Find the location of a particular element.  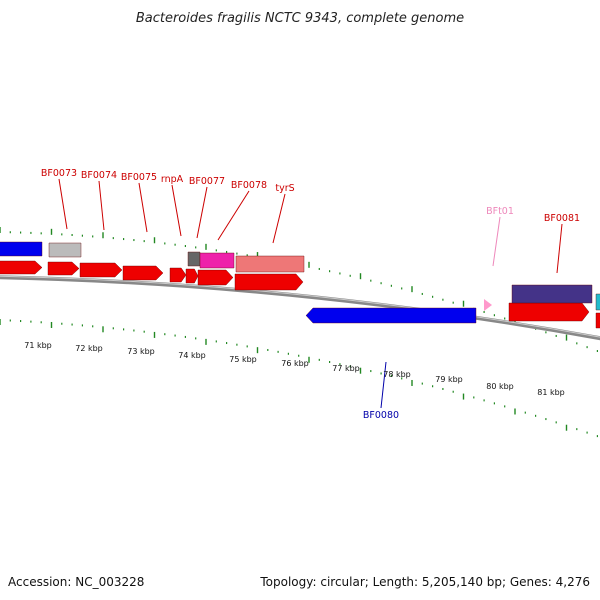

gene-label: BF0077 is located at coordinates (207, 181).